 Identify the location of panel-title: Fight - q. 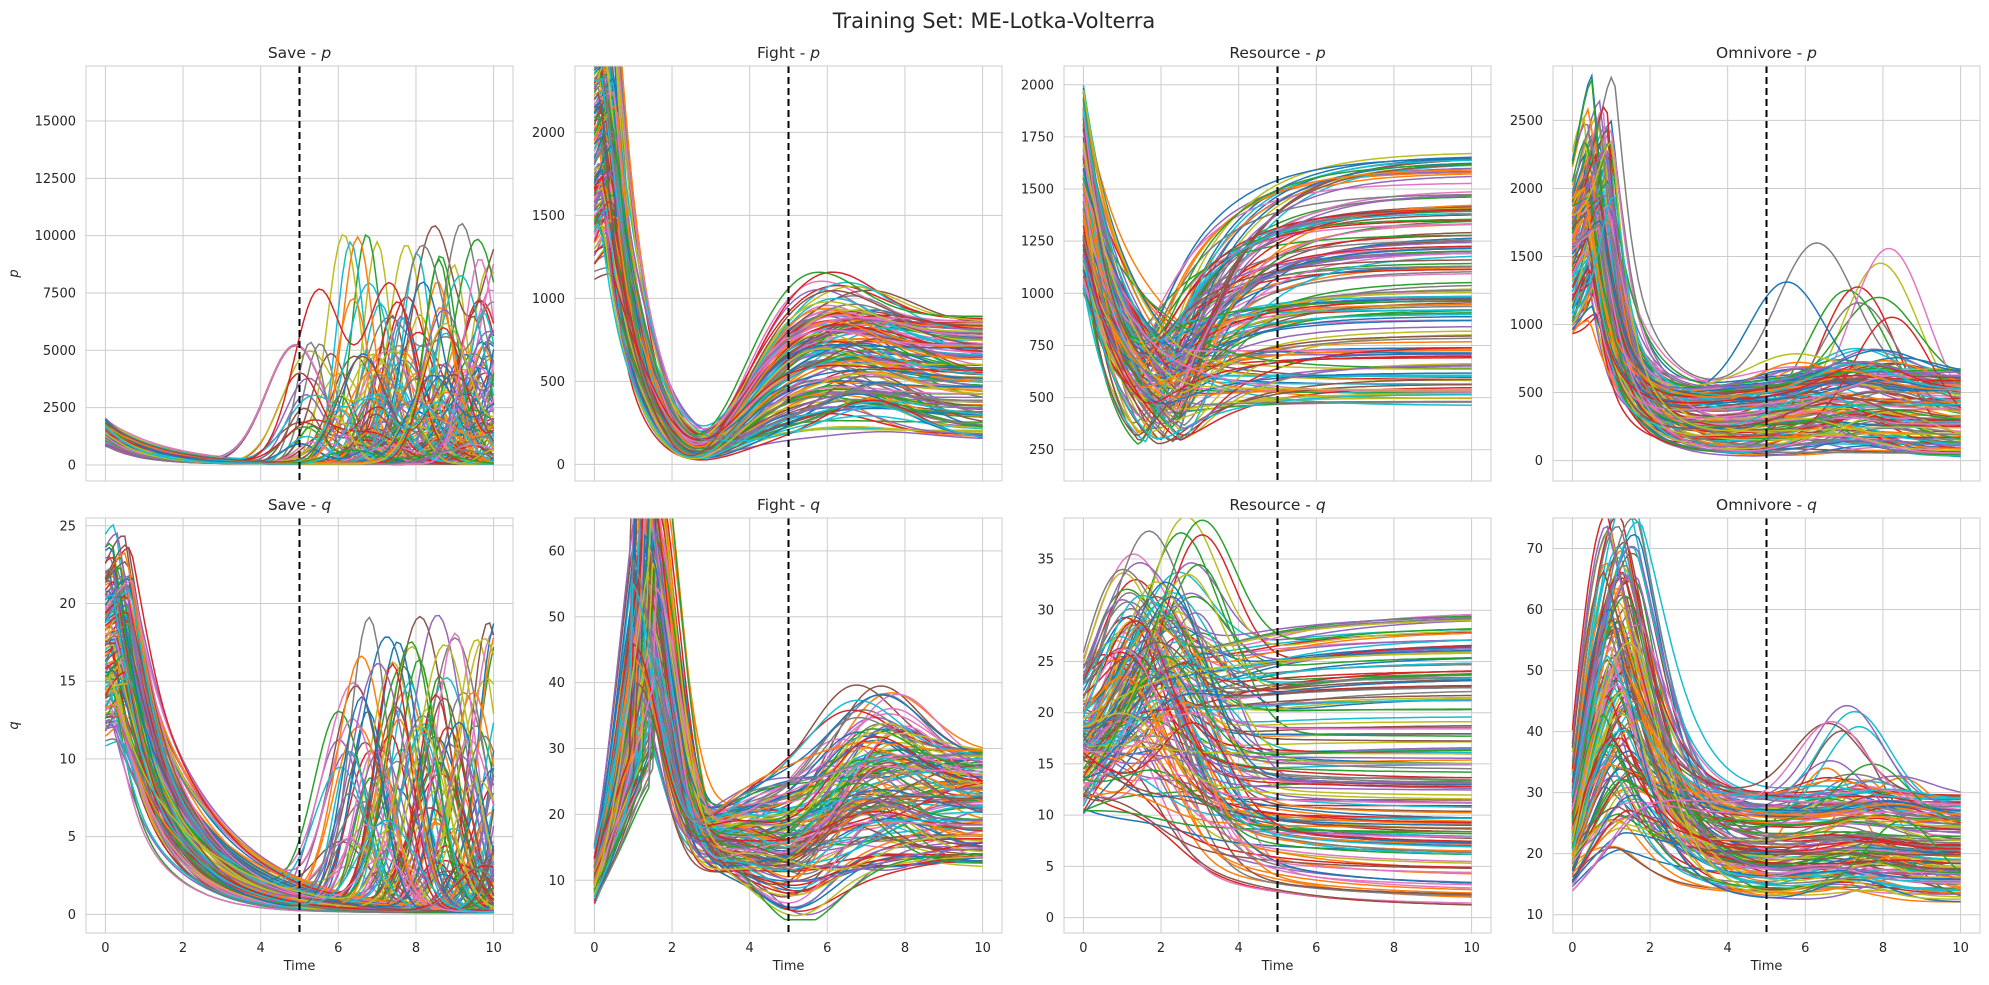
(788, 505).